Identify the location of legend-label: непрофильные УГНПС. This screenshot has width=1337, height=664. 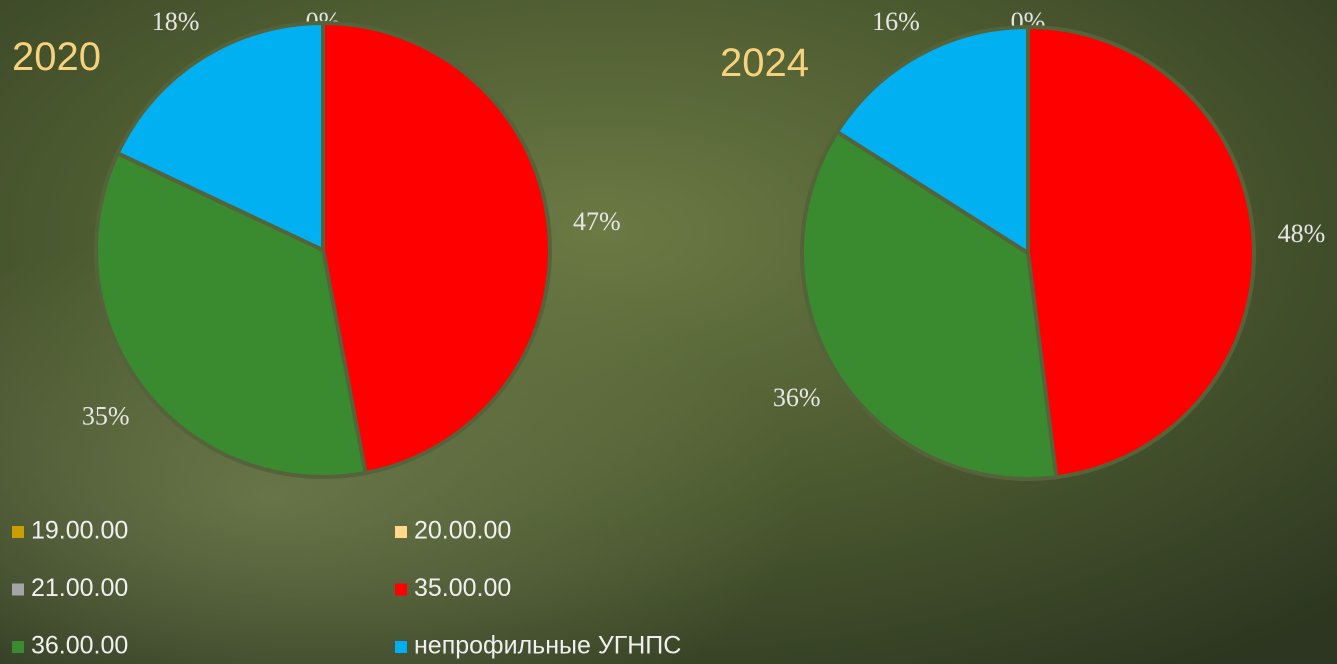
(547, 646).